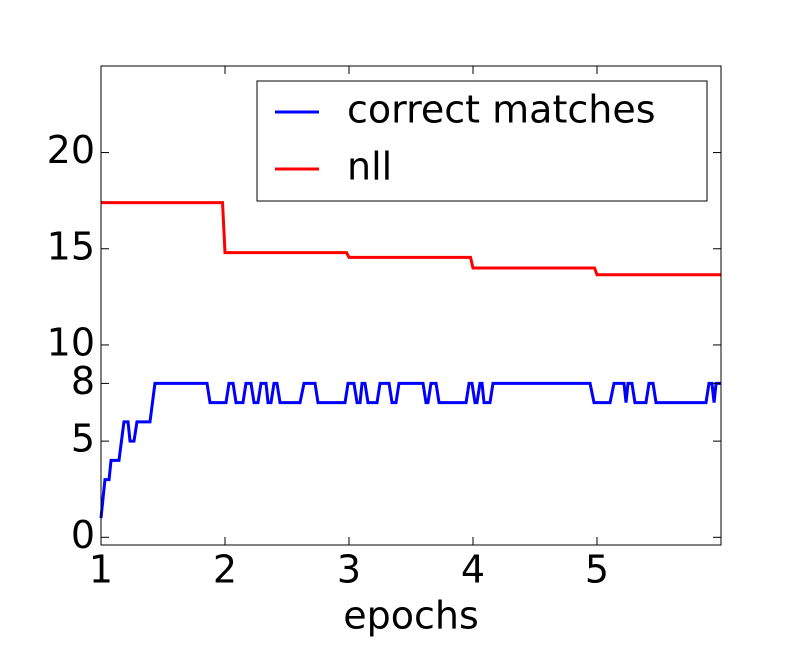 This screenshot has height=656, width=800. I want to click on y-tick-label: 15, so click(71, 246).